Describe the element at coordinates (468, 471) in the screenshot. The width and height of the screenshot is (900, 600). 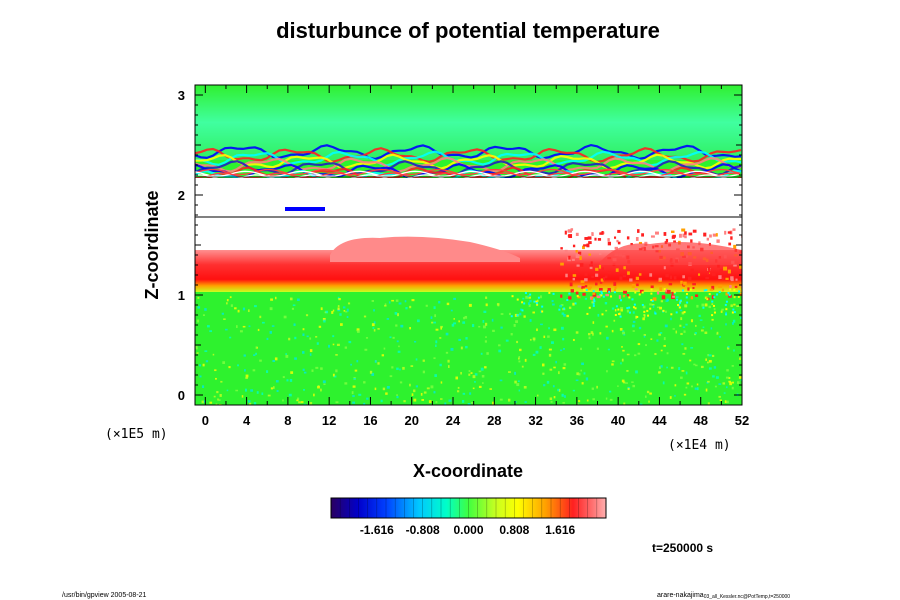
I see `x-axis-label: X-coordinate` at that location.